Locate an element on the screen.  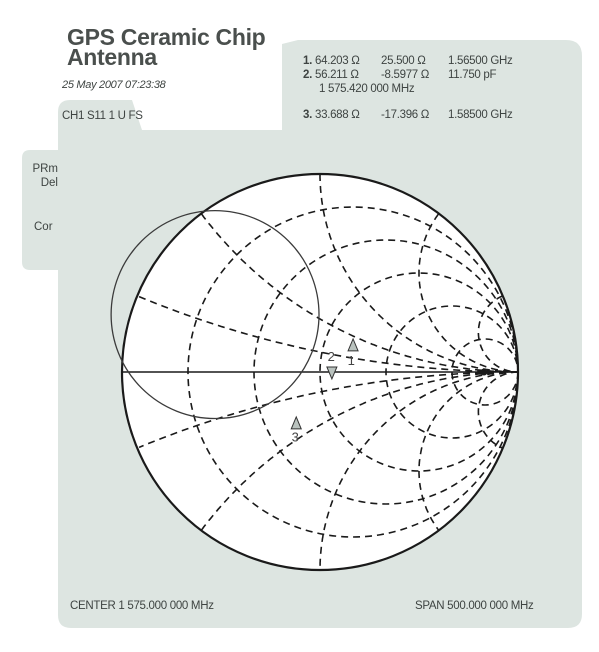
marker-number: 1. is located at coordinates (307, 61).